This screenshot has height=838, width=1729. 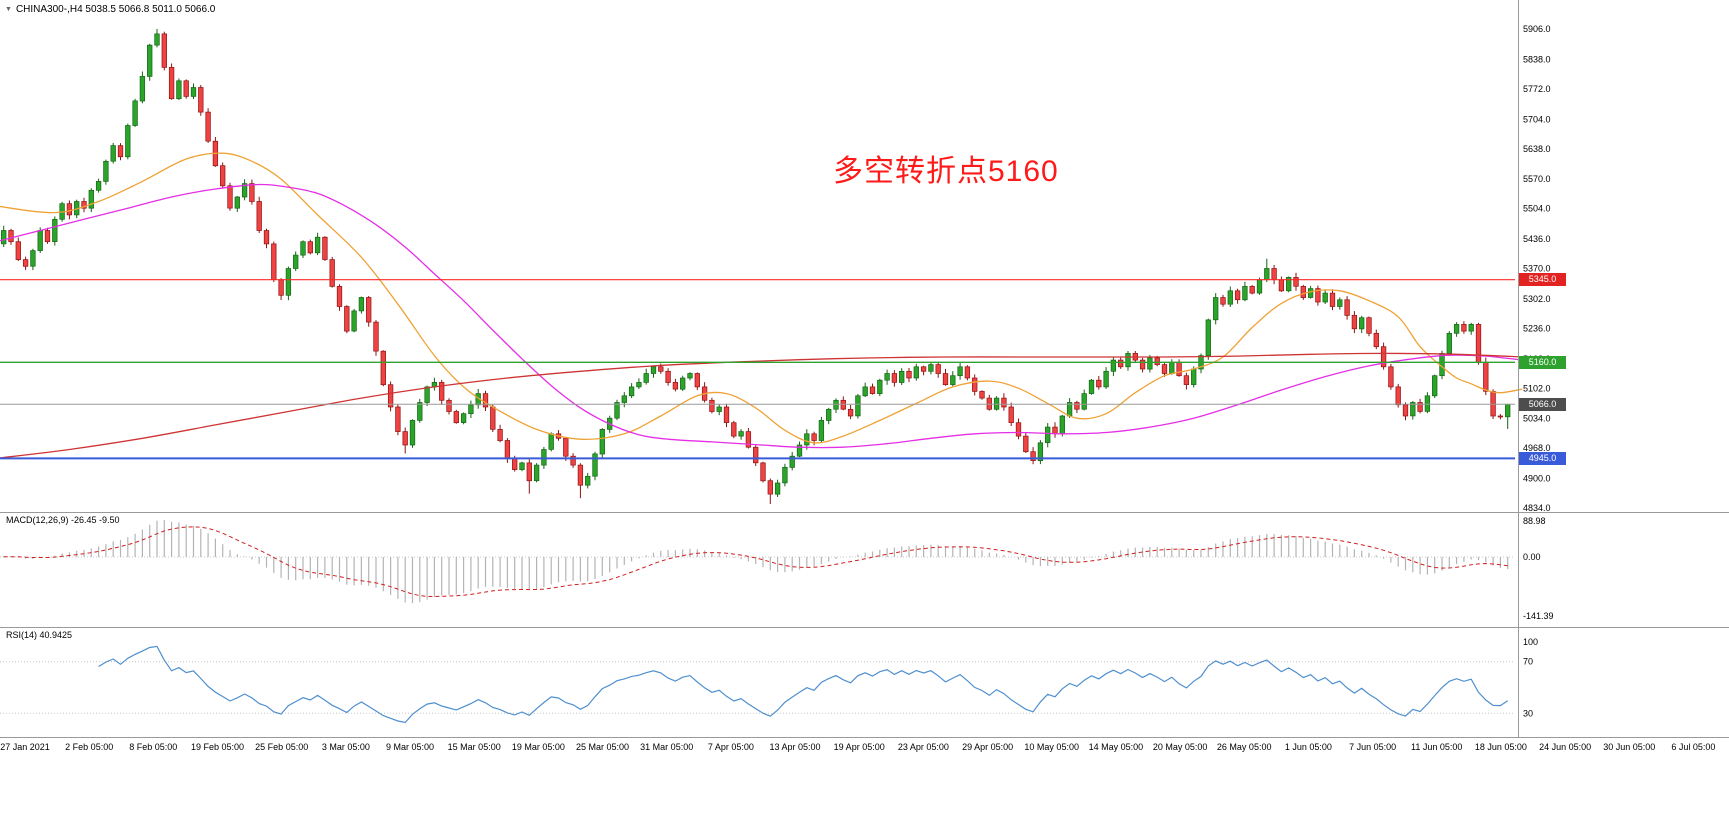 What do you see at coordinates (538, 747) in the screenshot?
I see `time-label: 19 Mar 05:00` at bounding box center [538, 747].